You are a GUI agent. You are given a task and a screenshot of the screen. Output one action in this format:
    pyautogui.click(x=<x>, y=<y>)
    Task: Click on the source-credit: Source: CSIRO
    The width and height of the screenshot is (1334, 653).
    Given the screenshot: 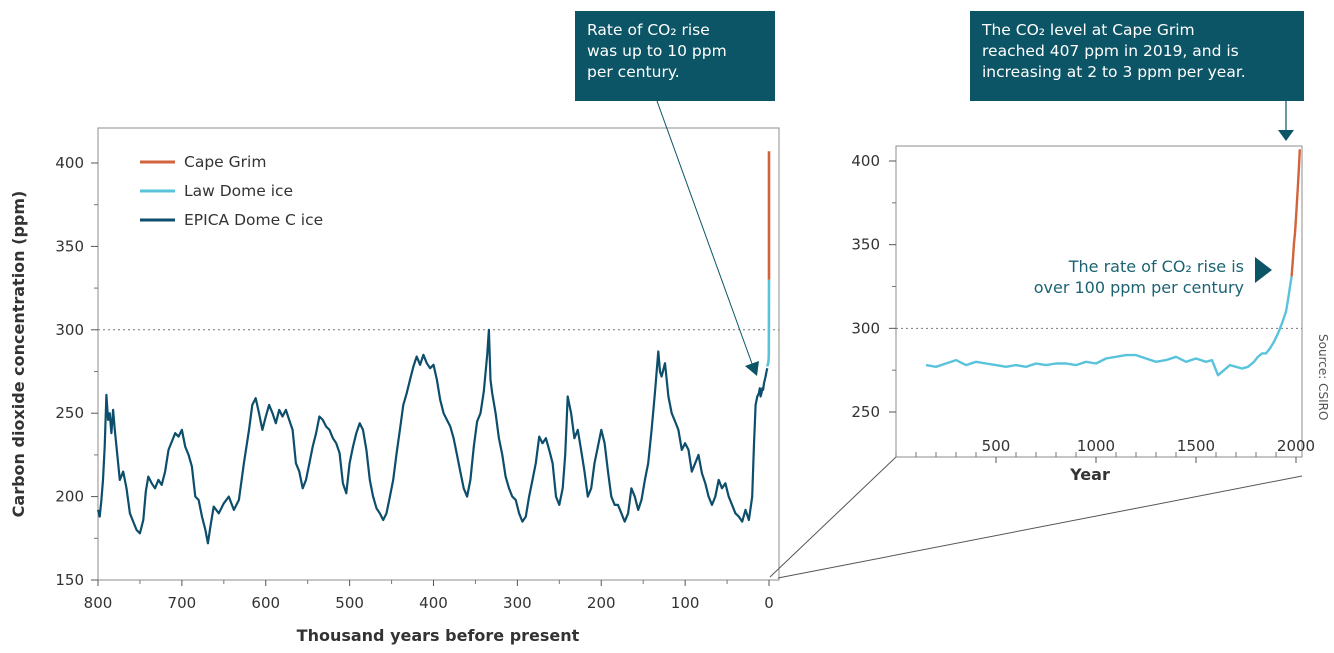 What is the action you would take?
    pyautogui.click(x=1323, y=377)
    